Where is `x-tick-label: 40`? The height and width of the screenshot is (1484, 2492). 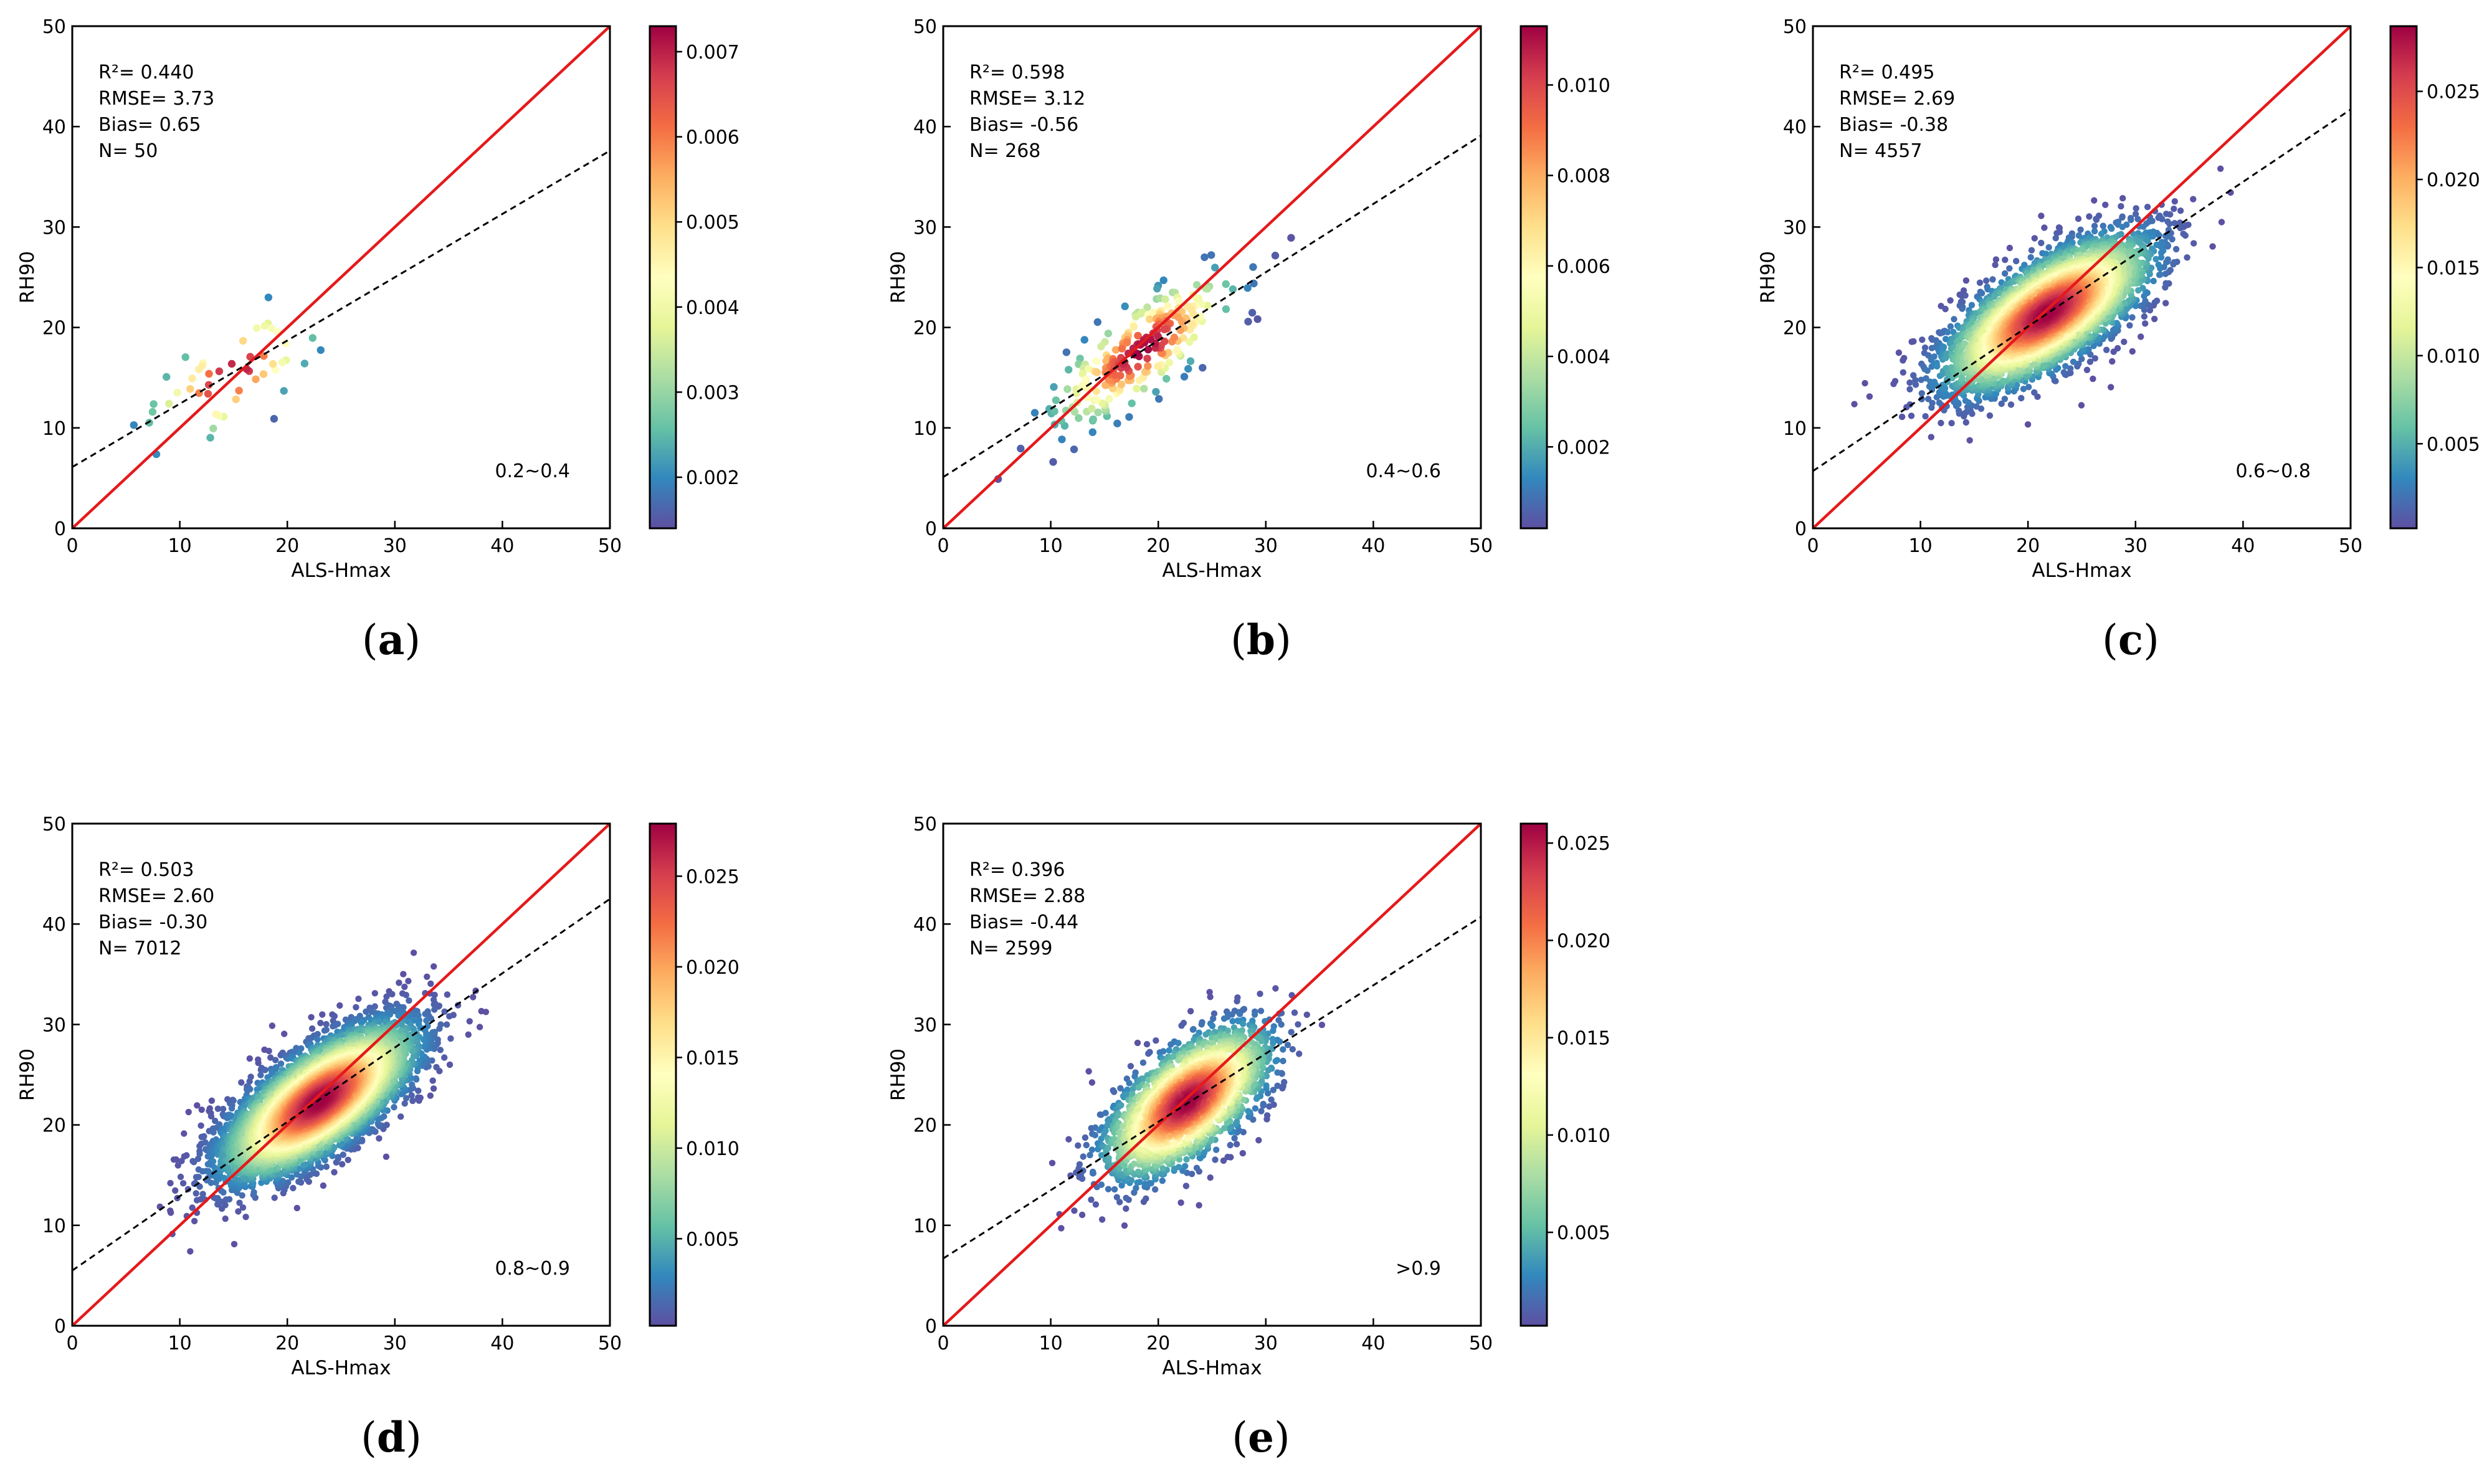 x-tick-label: 40 is located at coordinates (2243, 546).